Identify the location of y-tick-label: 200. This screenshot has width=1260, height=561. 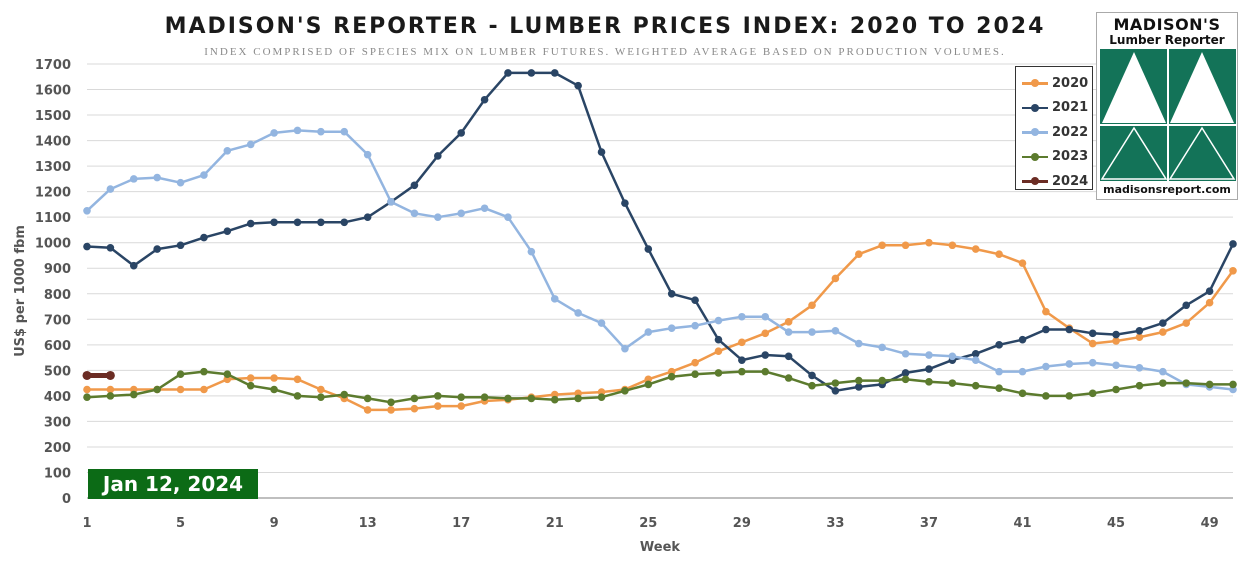
(57, 448).